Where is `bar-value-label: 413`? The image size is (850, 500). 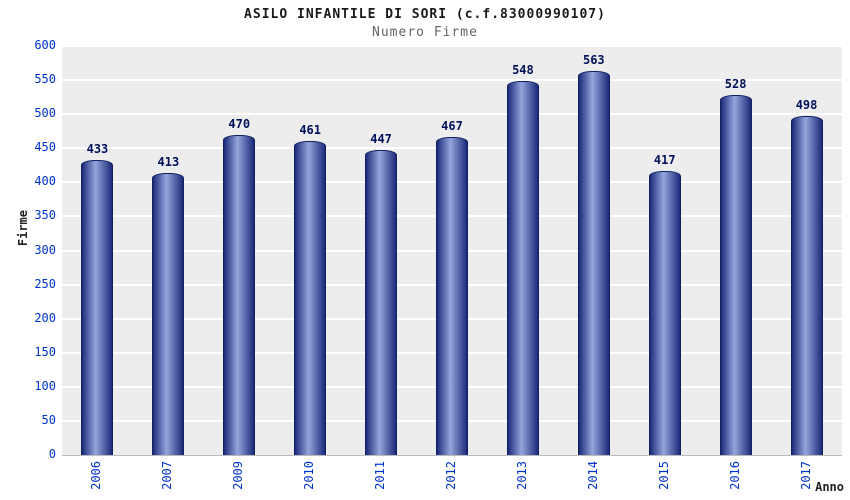 bar-value-label: 413 is located at coordinates (168, 162).